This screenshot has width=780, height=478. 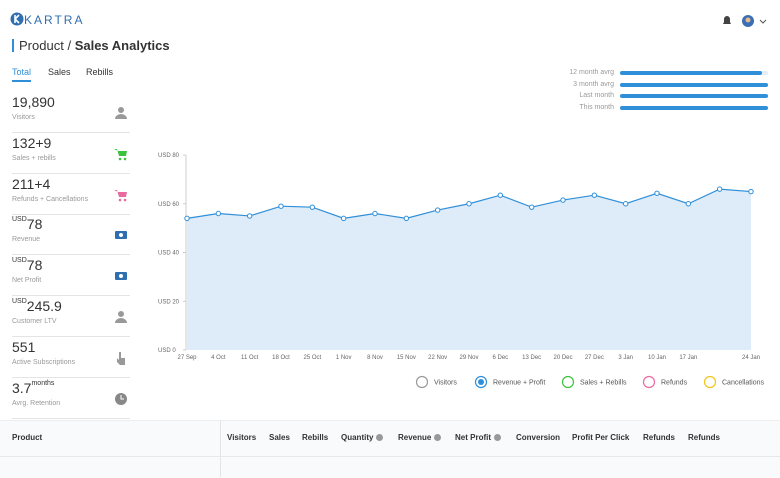 What do you see at coordinates (745, 21) in the screenshot?
I see `user-controls` at bounding box center [745, 21].